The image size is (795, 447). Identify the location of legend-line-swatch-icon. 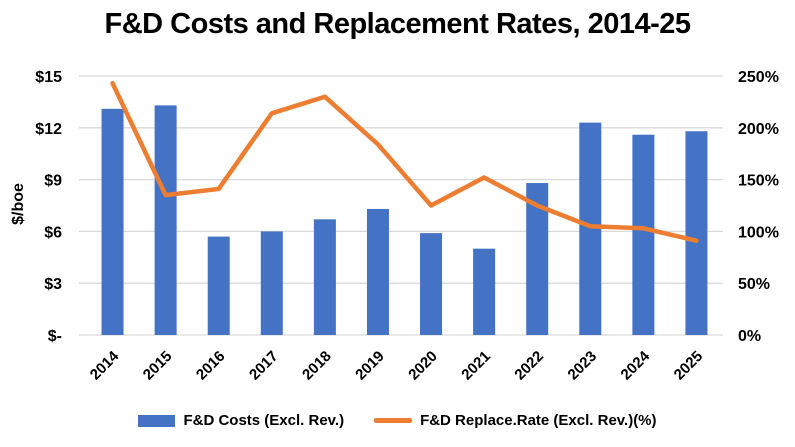
(393, 420).